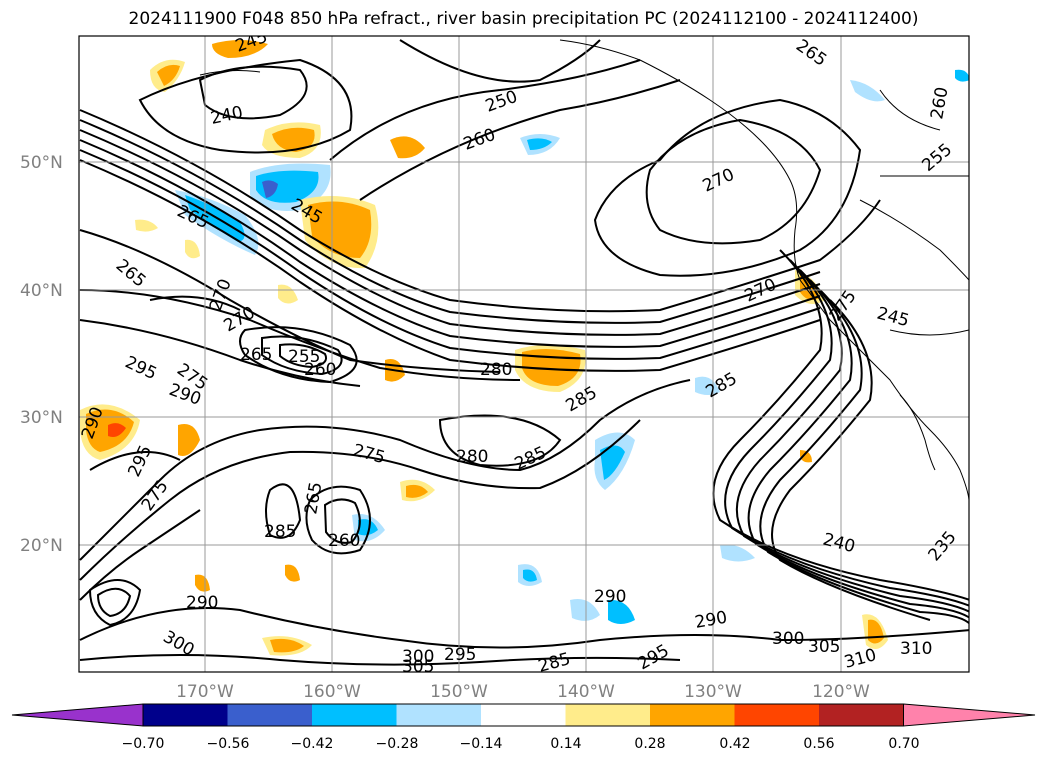 Image resolution: width=1047 pixels, height=765 pixels. I want to click on contour-label: 265, so click(256, 355).